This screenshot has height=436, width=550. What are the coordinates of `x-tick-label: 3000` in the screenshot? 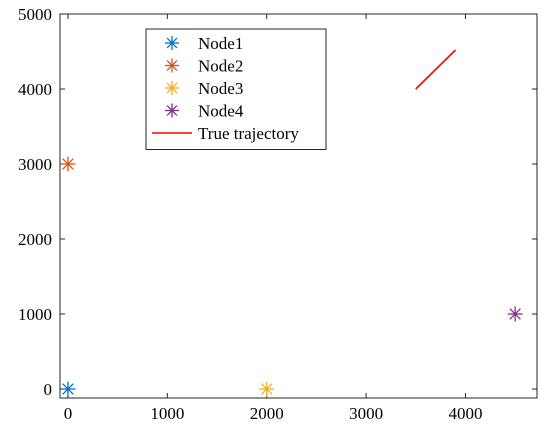 It's located at (366, 413).